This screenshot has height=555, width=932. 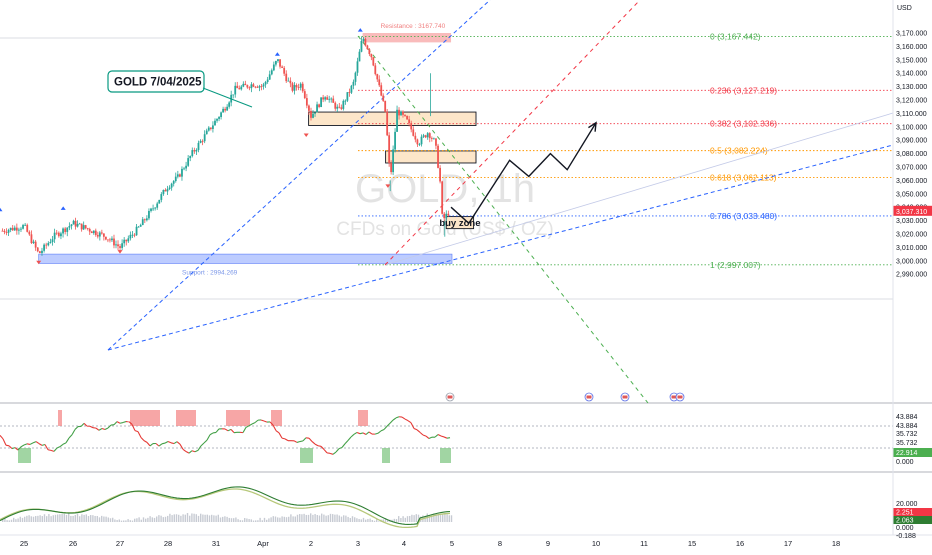 I want to click on osc1-oversold-box, so click(x=306, y=455).